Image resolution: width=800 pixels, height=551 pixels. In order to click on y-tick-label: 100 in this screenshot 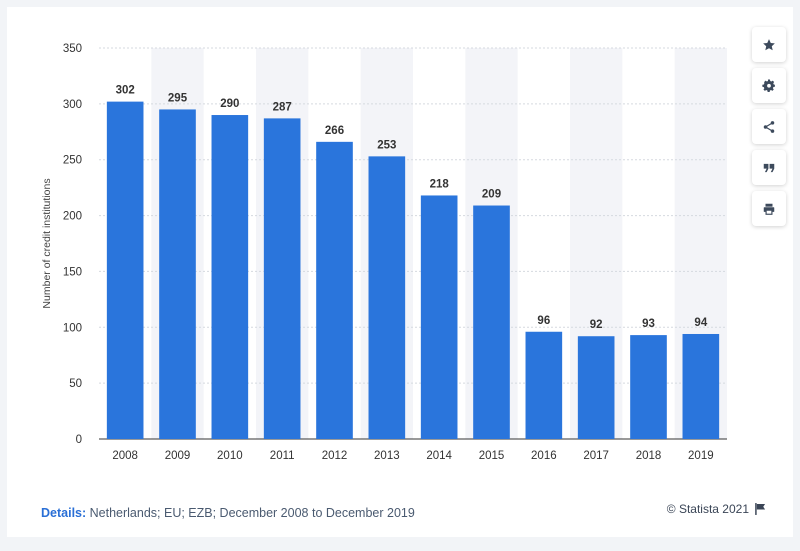, I will do `click(72, 328)`.